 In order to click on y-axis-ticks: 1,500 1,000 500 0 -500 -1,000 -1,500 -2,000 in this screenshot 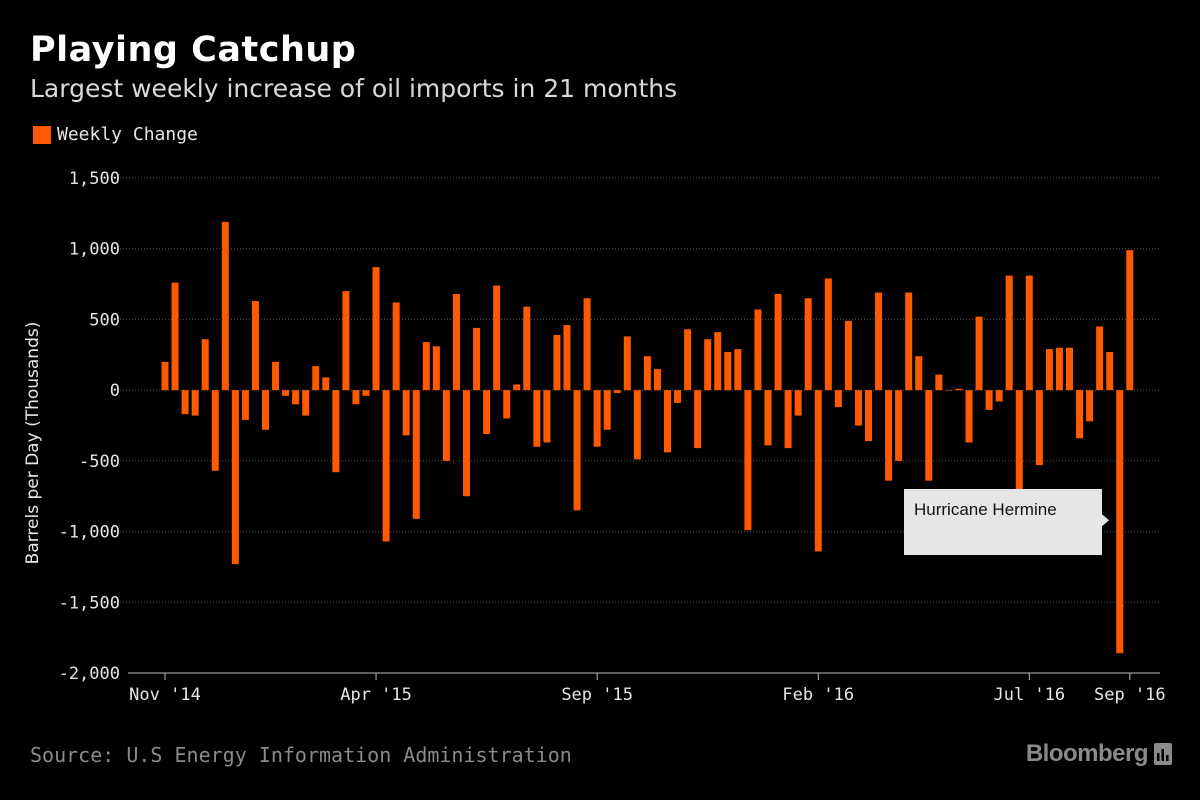, I will do `click(89, 426)`.